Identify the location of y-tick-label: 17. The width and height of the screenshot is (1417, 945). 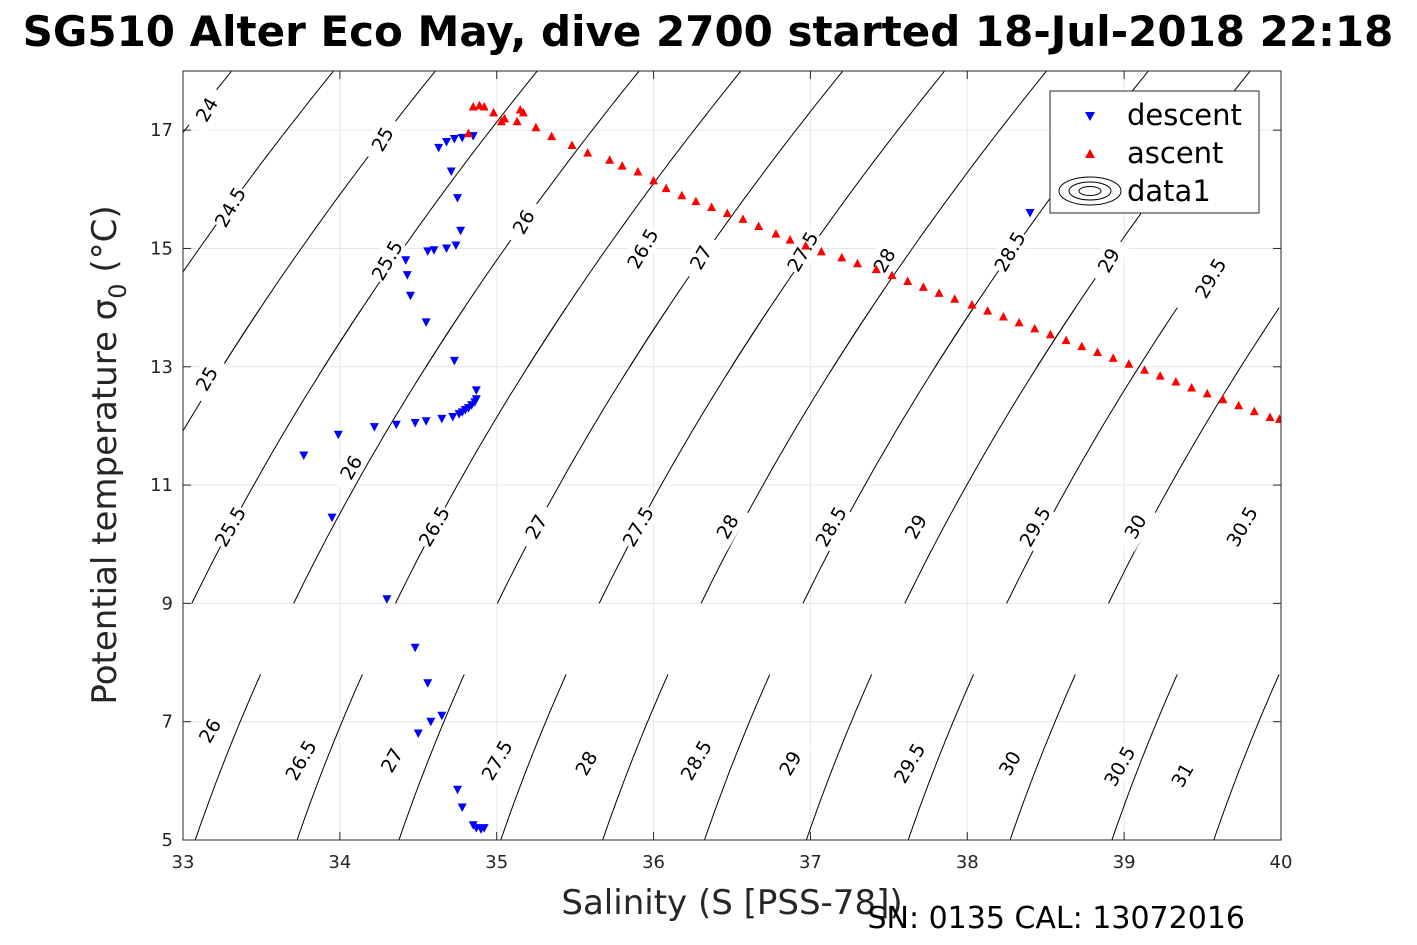
(161, 130).